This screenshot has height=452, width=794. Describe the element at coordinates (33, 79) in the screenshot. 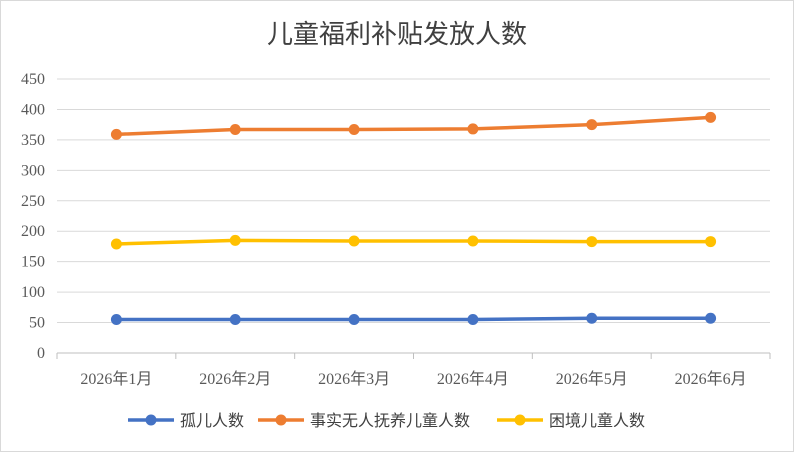

I see `y-tick-label: 450` at that location.